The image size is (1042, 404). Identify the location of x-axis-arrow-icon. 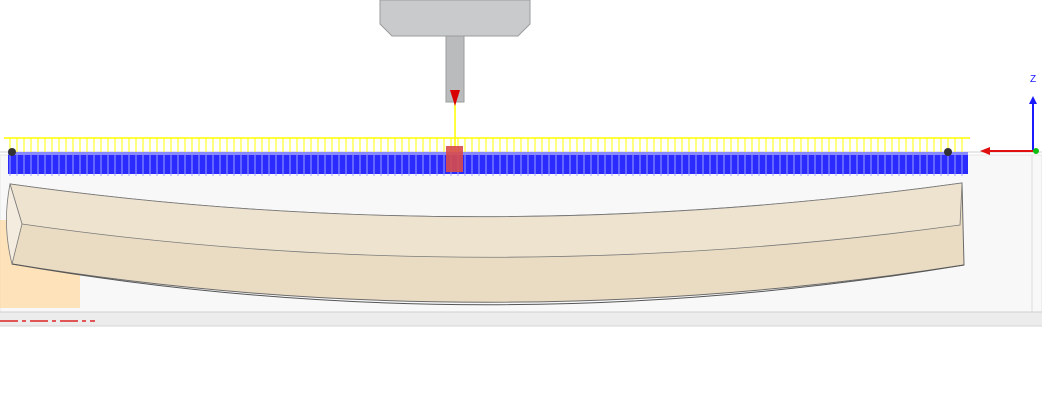
(985, 151).